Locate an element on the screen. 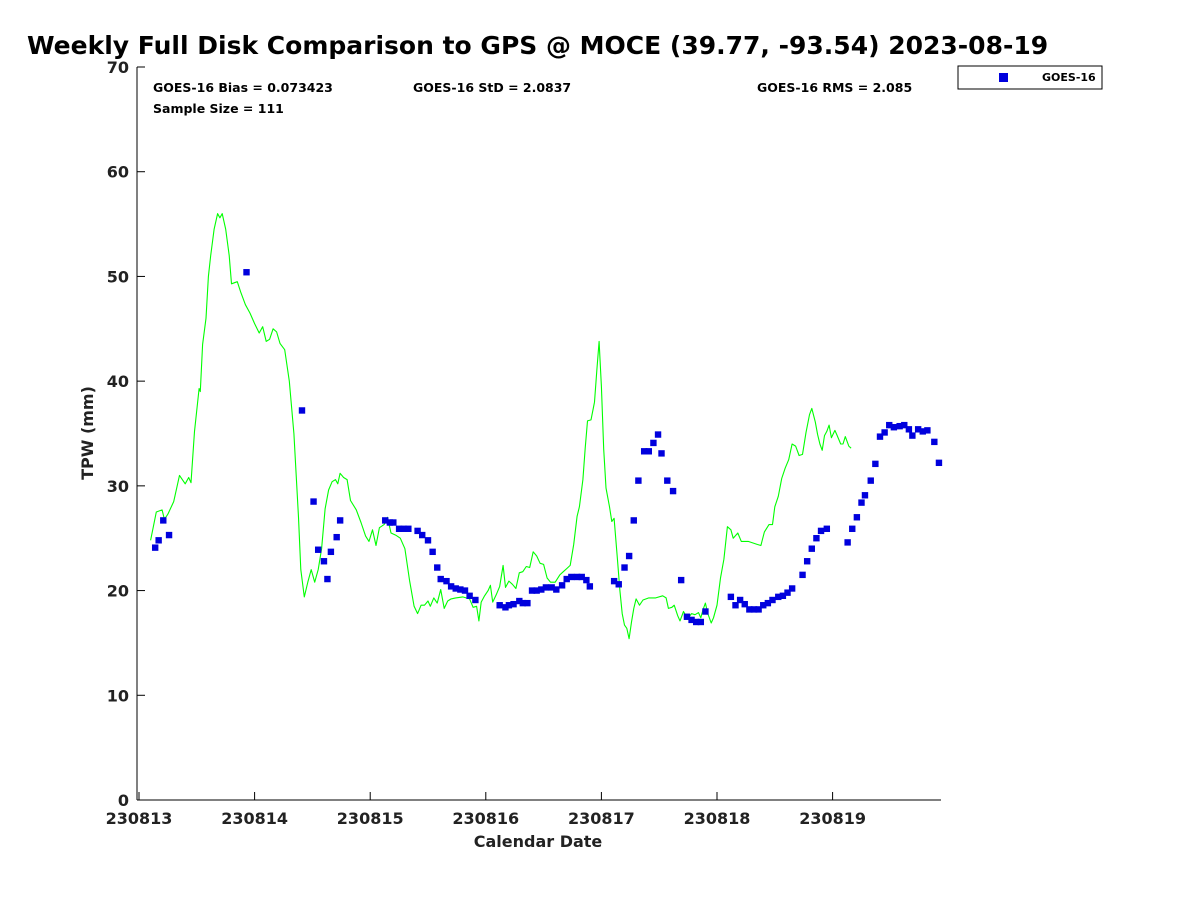 The height and width of the screenshot is (900, 1200). stat-rms: GOES-16 RMS = 2.085 is located at coordinates (834, 87).